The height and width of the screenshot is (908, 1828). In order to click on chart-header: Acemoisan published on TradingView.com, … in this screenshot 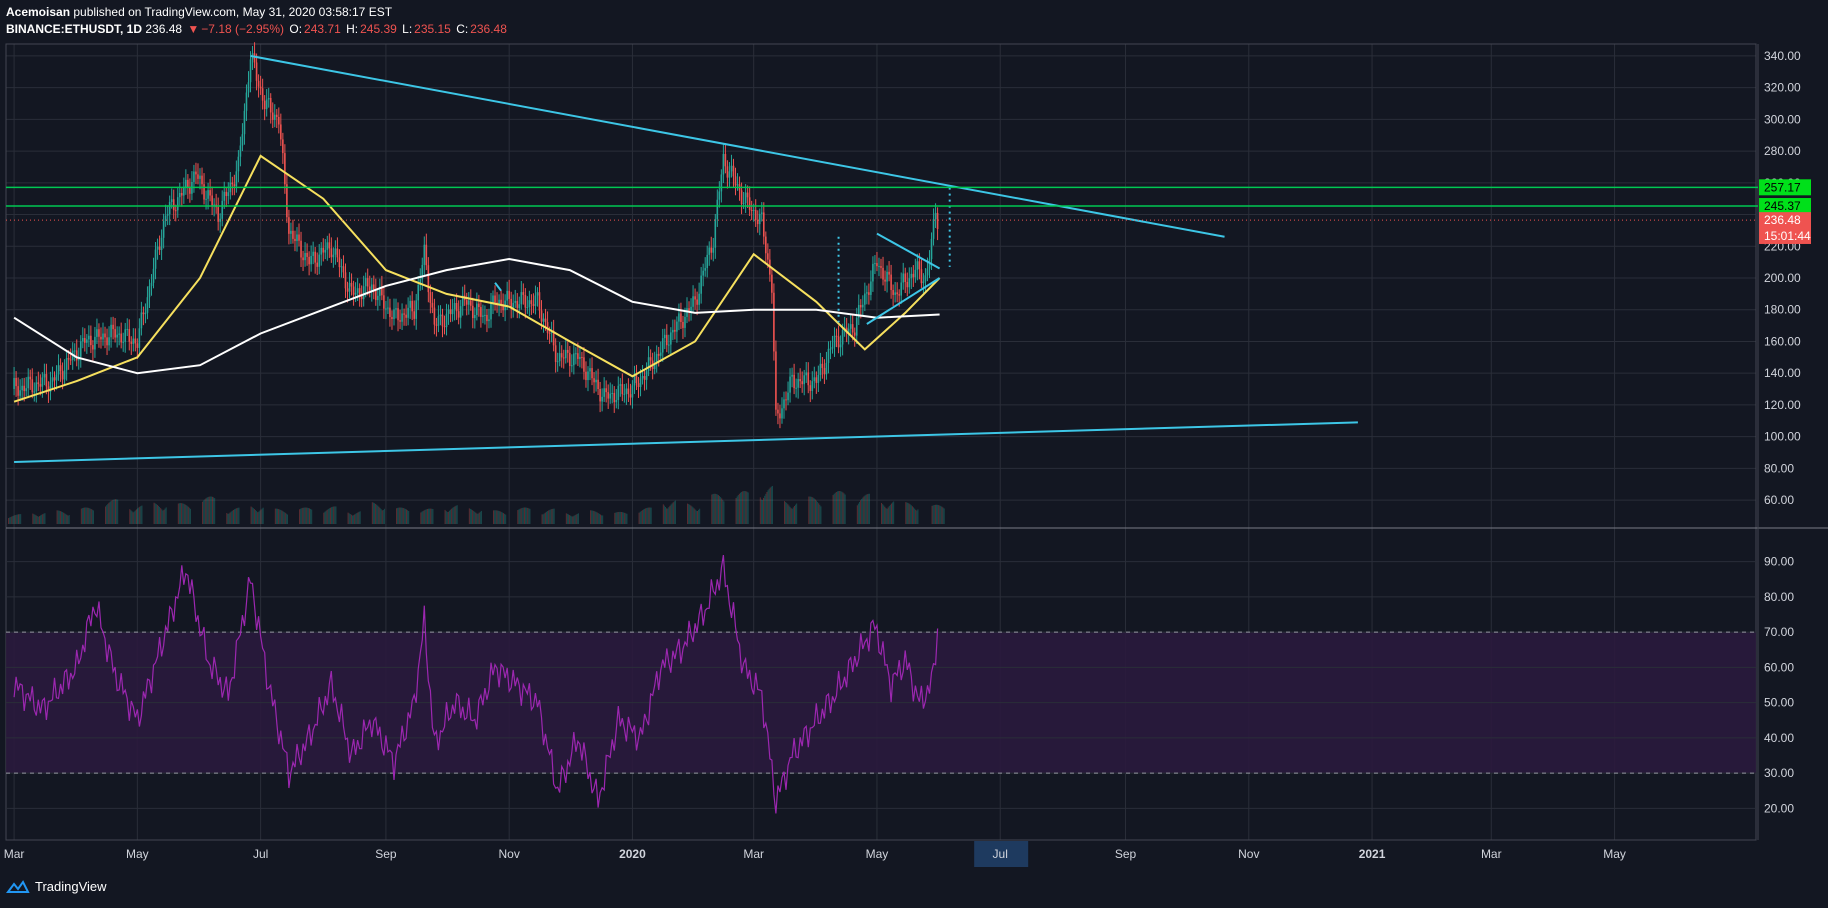, I will do `click(257, 21)`.